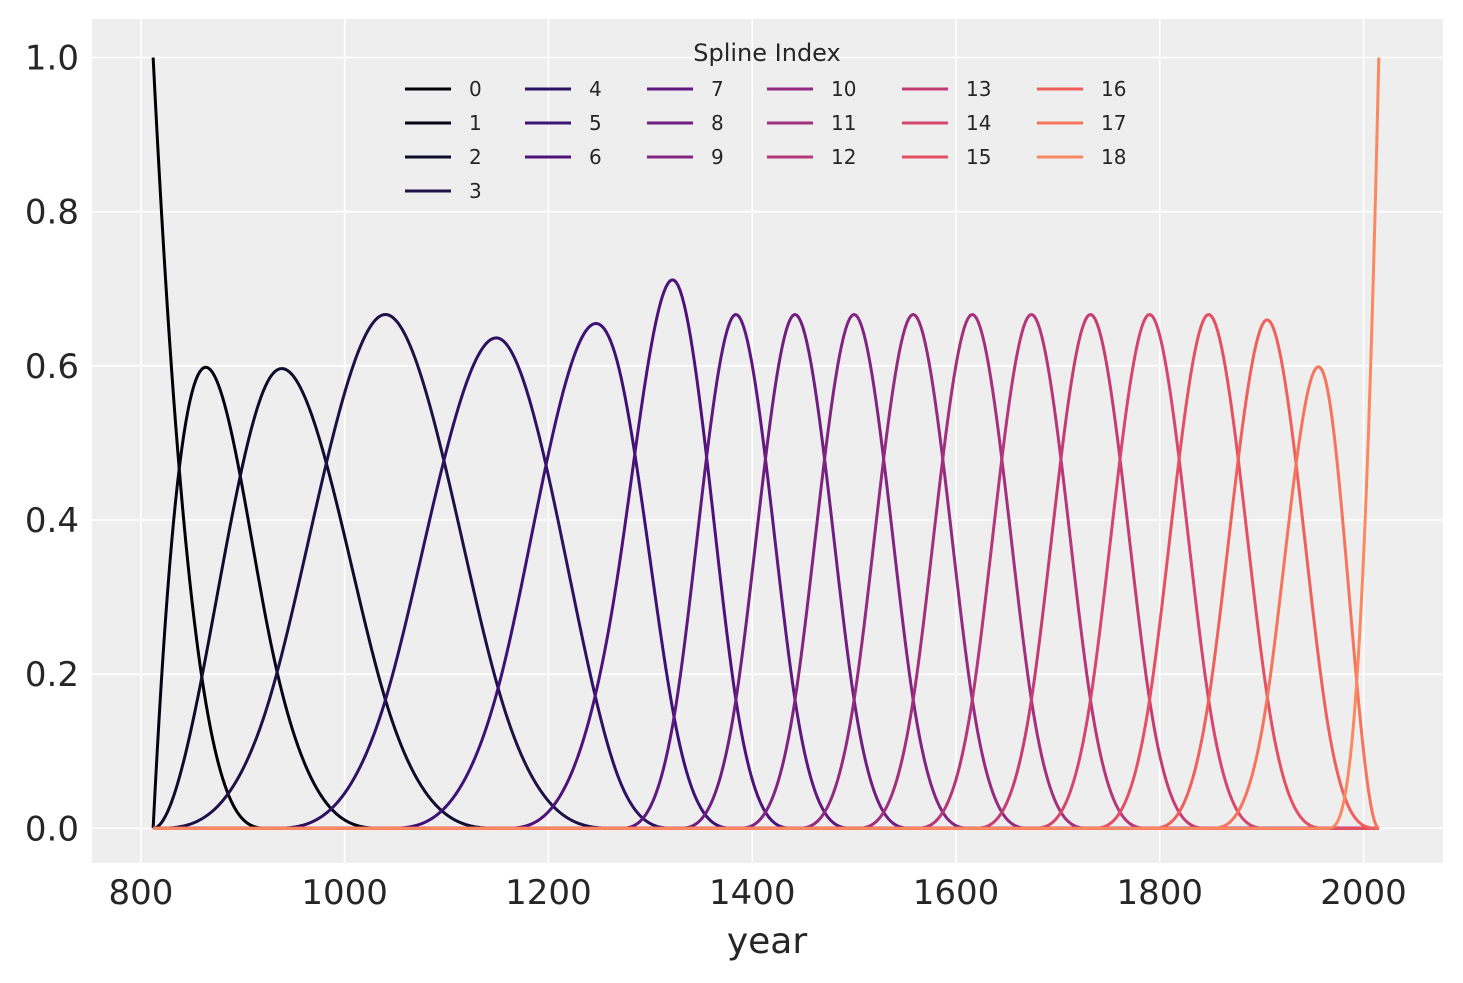 The image size is (1463, 983). I want to click on legend-label: 14, so click(978, 123).